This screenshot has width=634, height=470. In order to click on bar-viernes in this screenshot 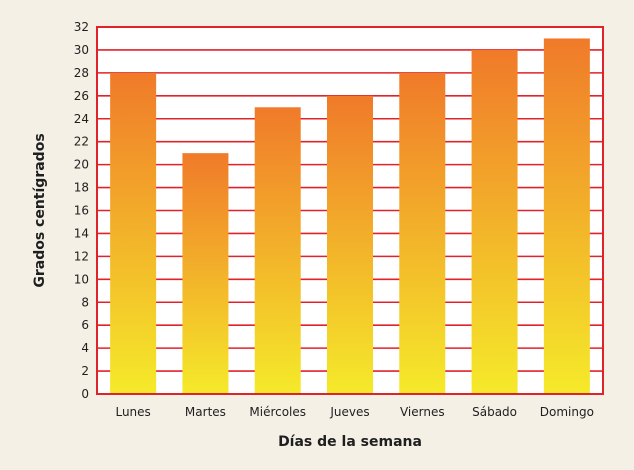, I will do `click(422, 233)`.